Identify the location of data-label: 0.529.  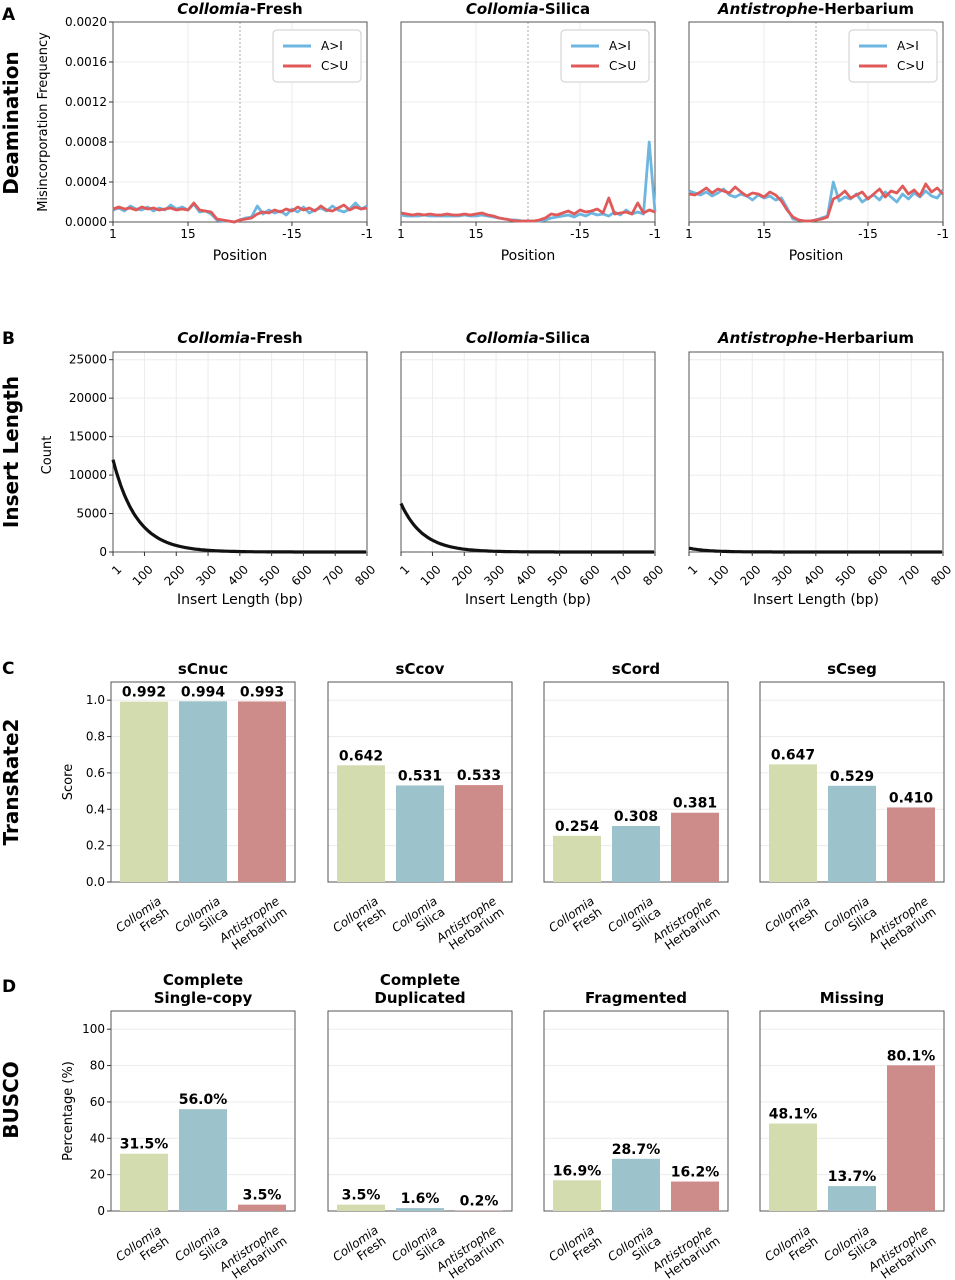
(852, 777).